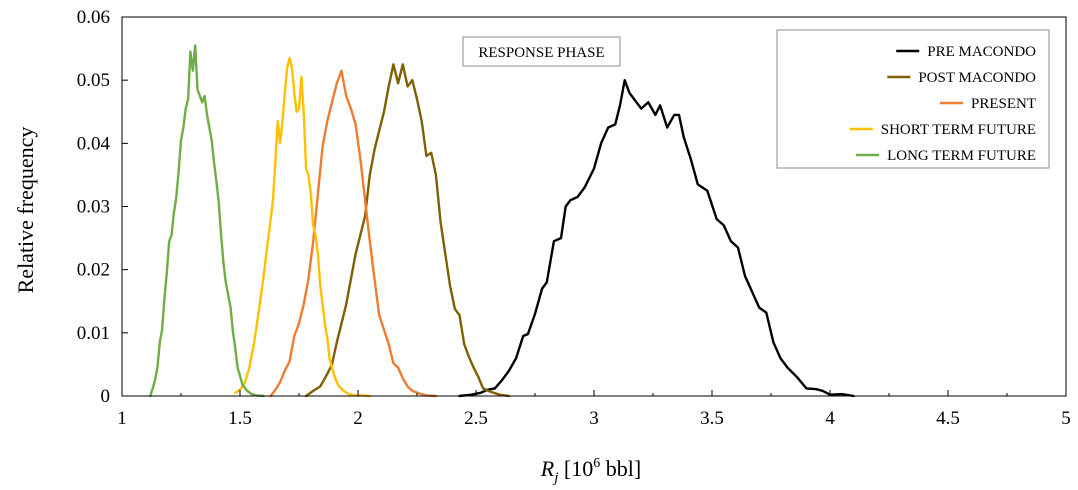  I want to click on x-tick-label: 2.5, so click(476, 418).